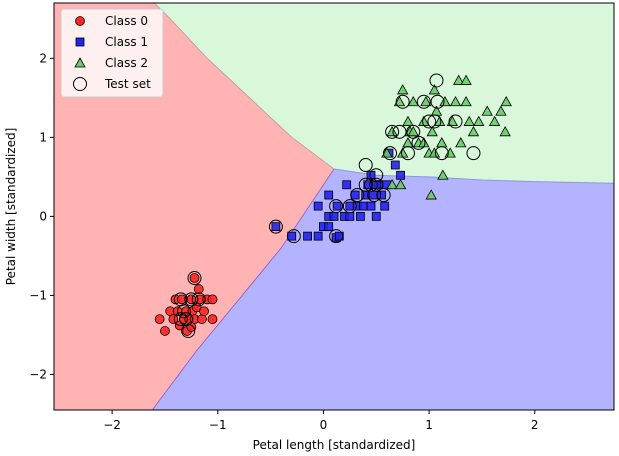 The height and width of the screenshot is (456, 619). I want to click on legend-box, so click(112, 53).